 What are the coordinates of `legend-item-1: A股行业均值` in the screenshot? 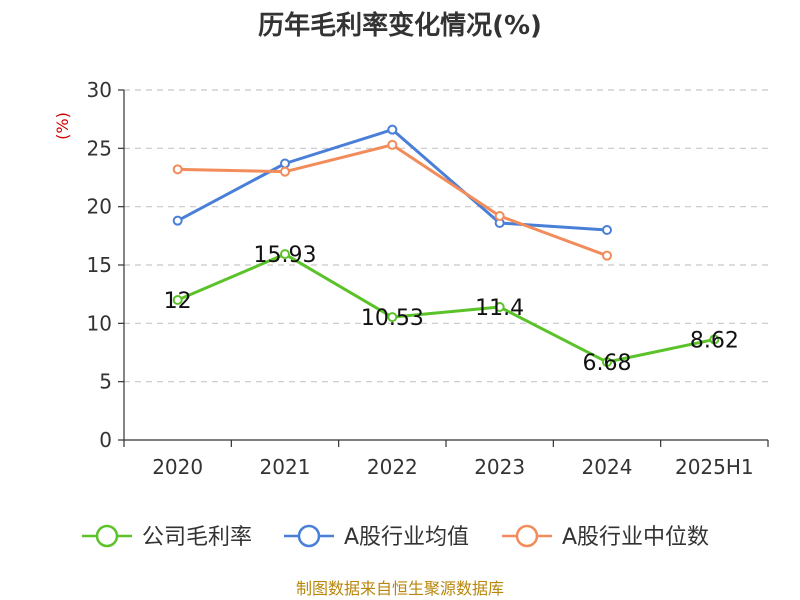 It's located at (376, 537).